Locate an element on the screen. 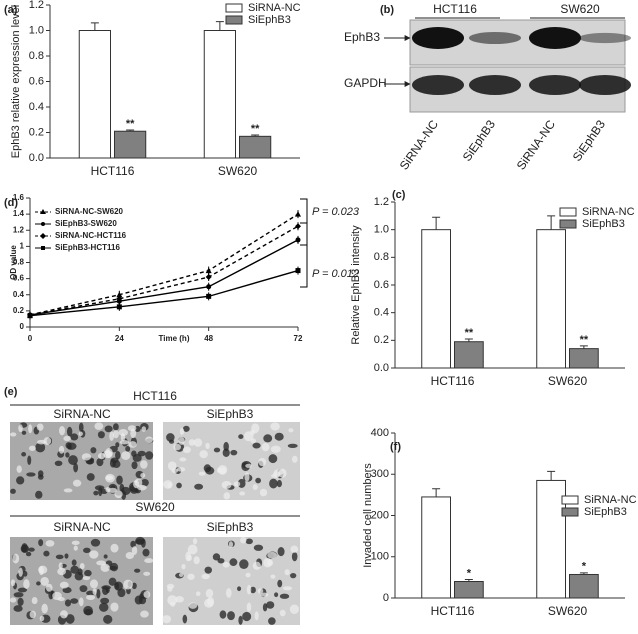  row-title: SW620 is located at coordinates (155, 507).